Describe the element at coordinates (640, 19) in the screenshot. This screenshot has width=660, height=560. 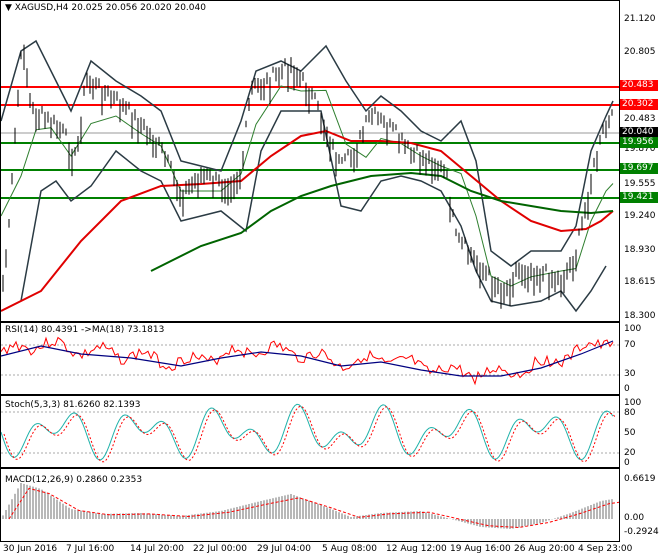
I see `price-tick: 21.120` at that location.